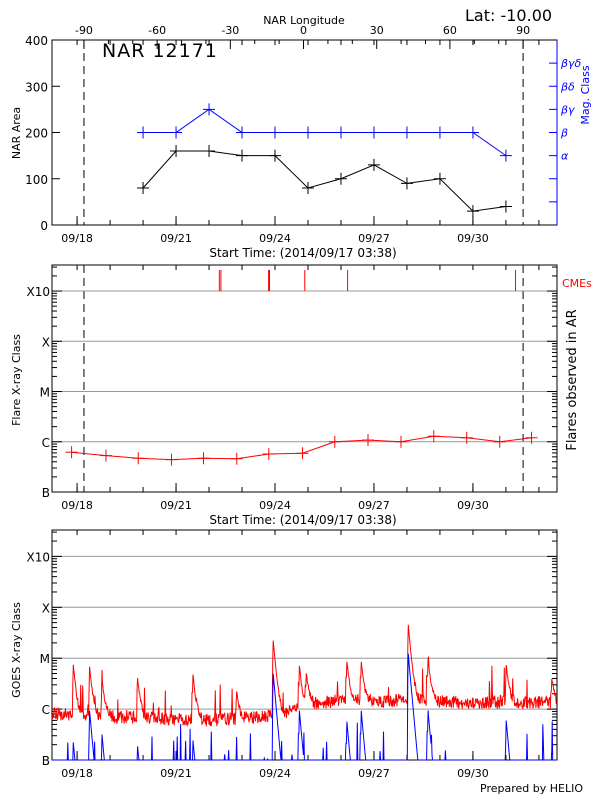  Describe the element at coordinates (577, 283) in the screenshot. I see `cme-label: CMEs` at that location.